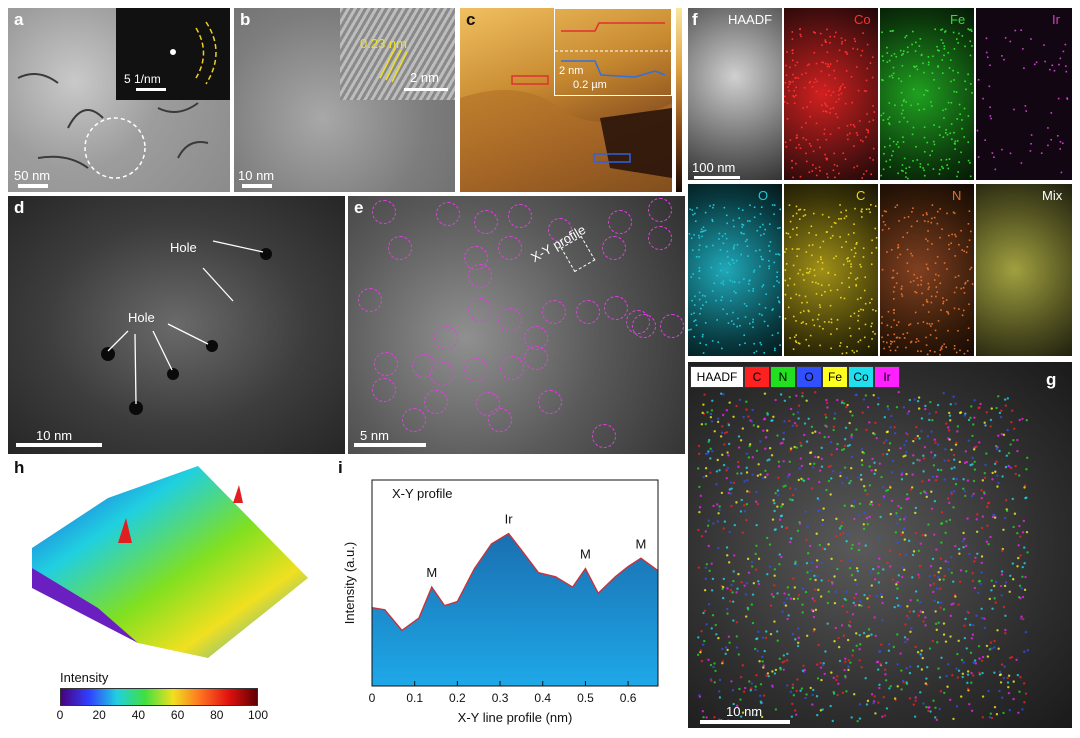 This screenshot has width=1080, height=738. What do you see at coordinates (84, 677) in the screenshot?
I see `colorbar-title: Intensity` at bounding box center [84, 677].